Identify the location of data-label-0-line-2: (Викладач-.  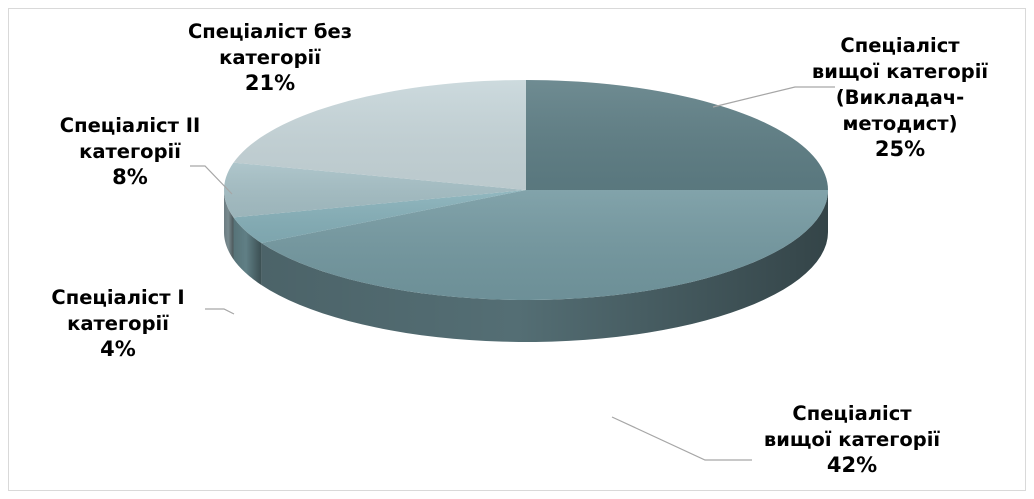
(900, 97).